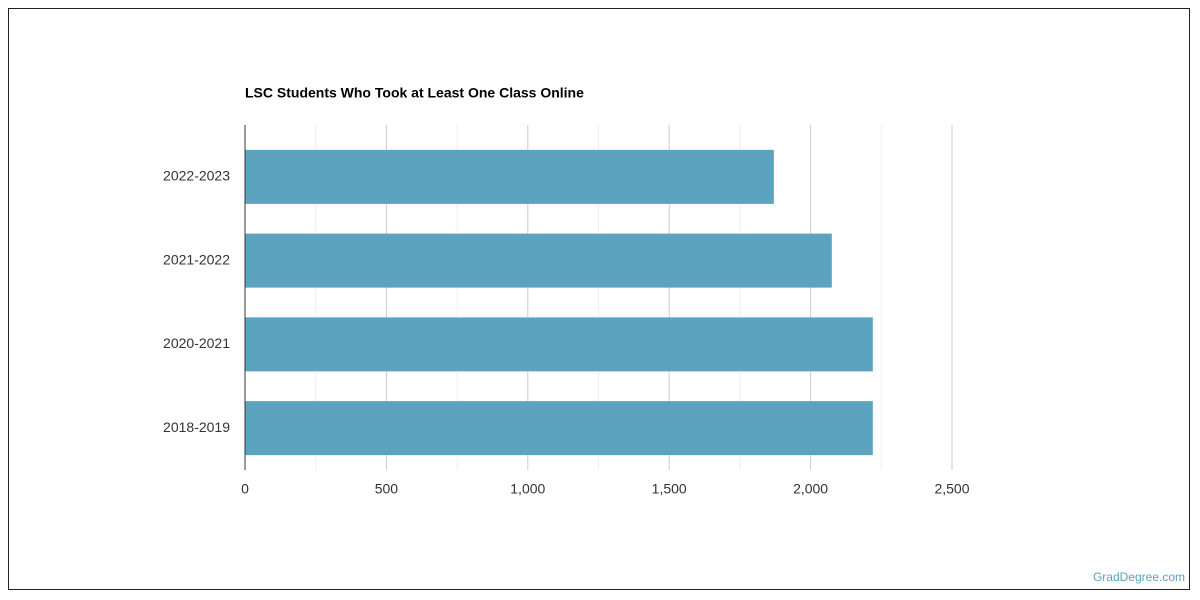 Image resolution: width=1200 pixels, height=600 pixels. I want to click on y-tick-label: 2018-2019, so click(196, 427).